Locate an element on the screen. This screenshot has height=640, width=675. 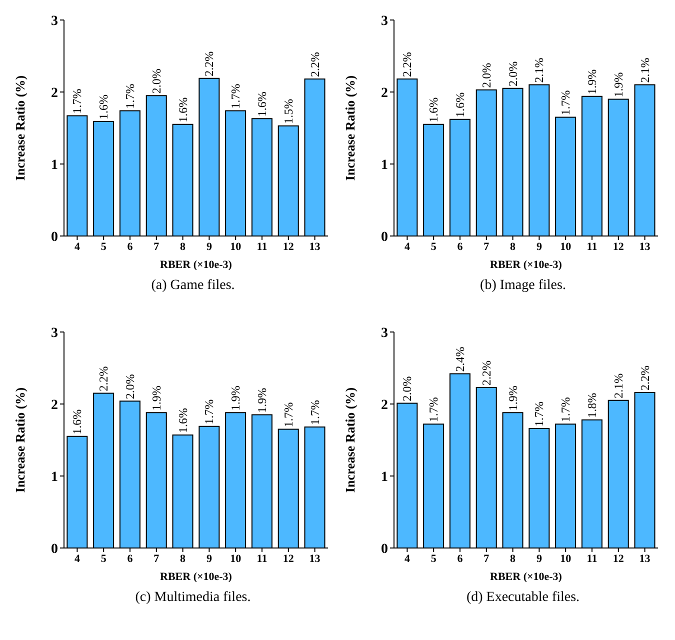
text: (c) Multimedia files. is located at coordinates (193, 598).